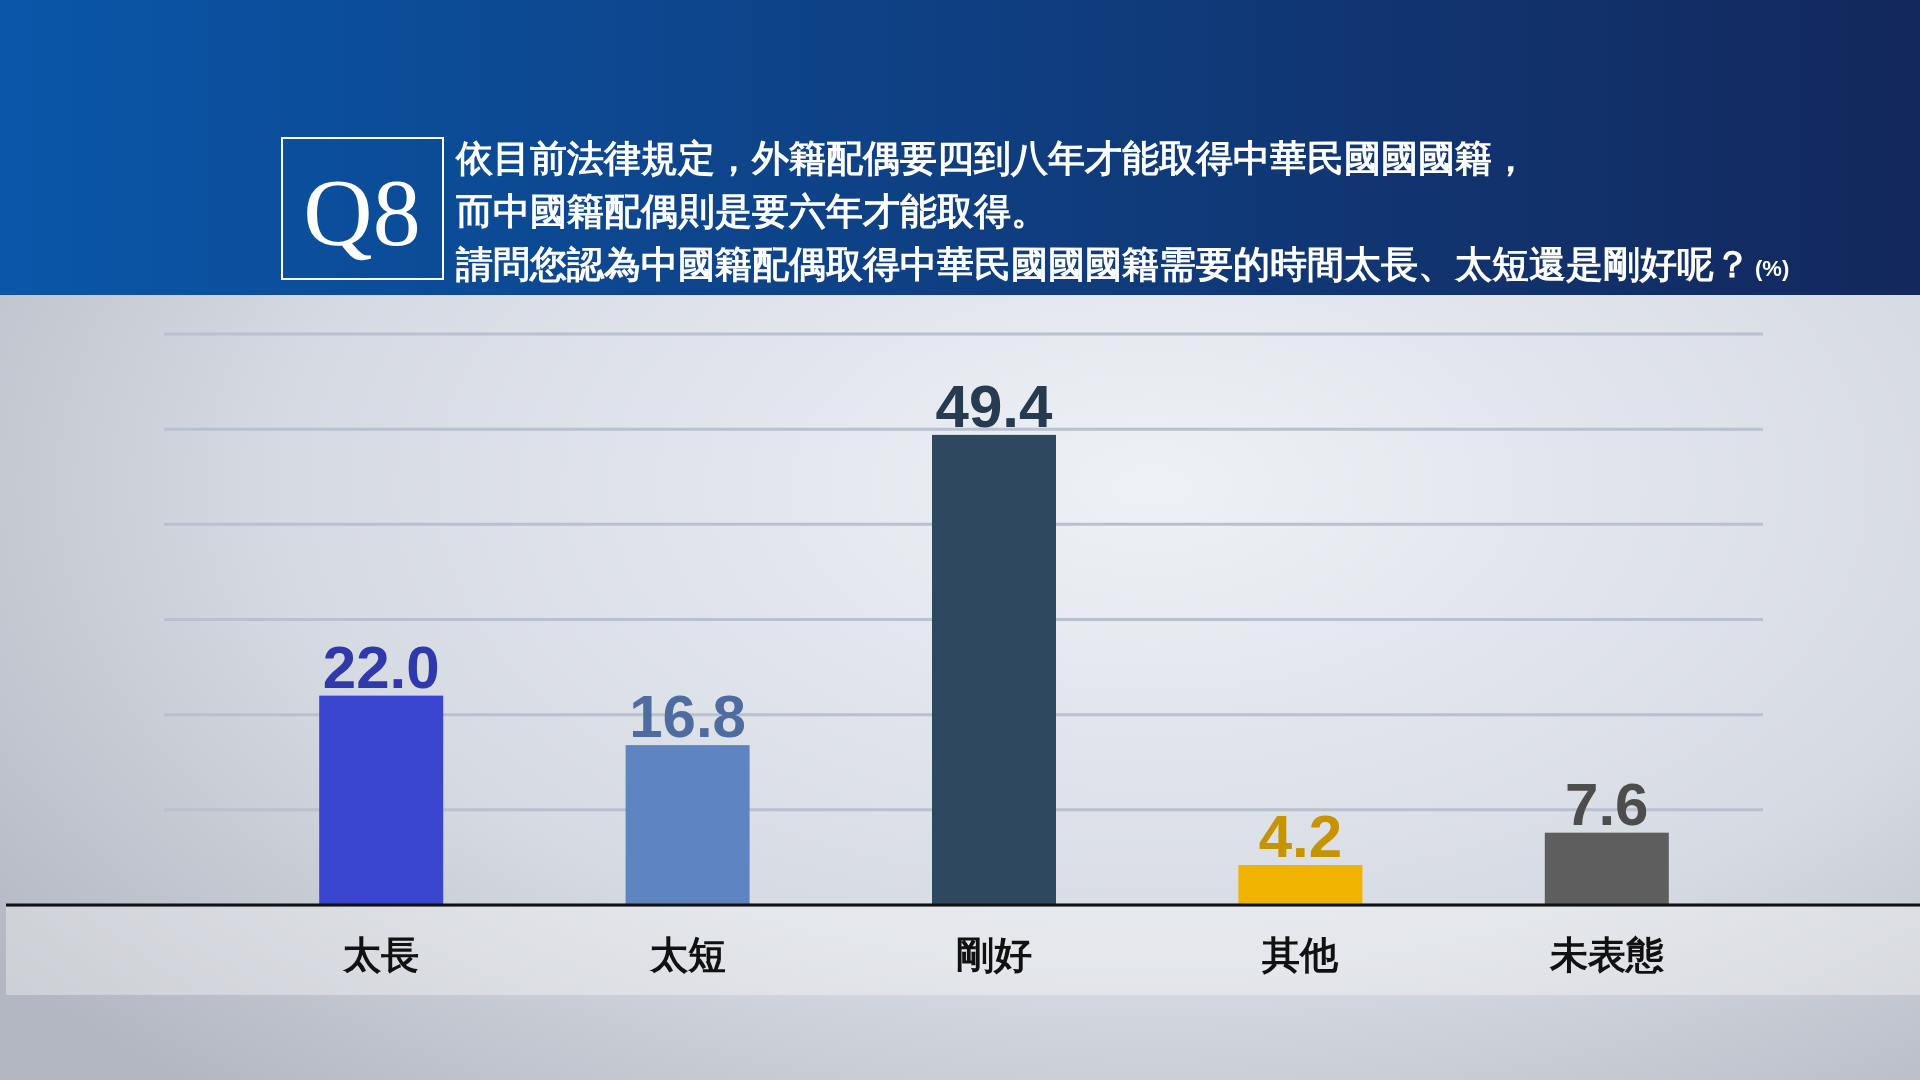 This screenshot has width=1920, height=1080. I want to click on data-label: 49.4, so click(994, 406).